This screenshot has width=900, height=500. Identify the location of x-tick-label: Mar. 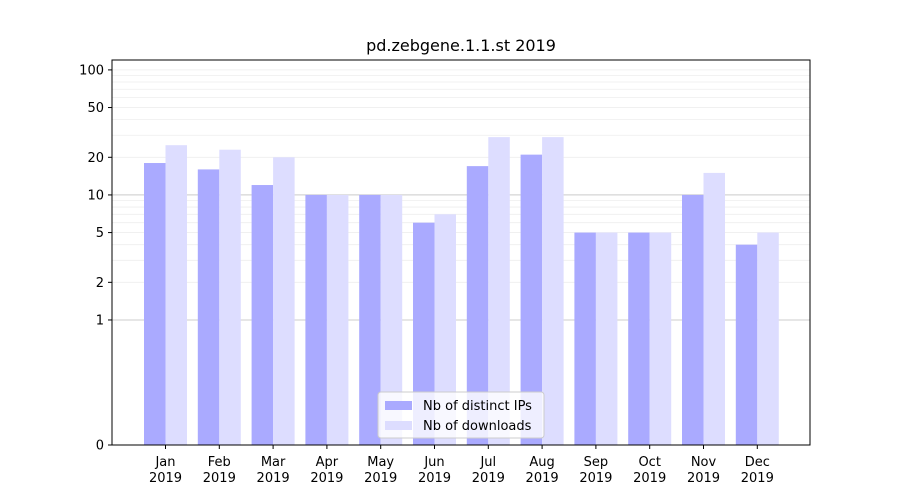
(273, 462).